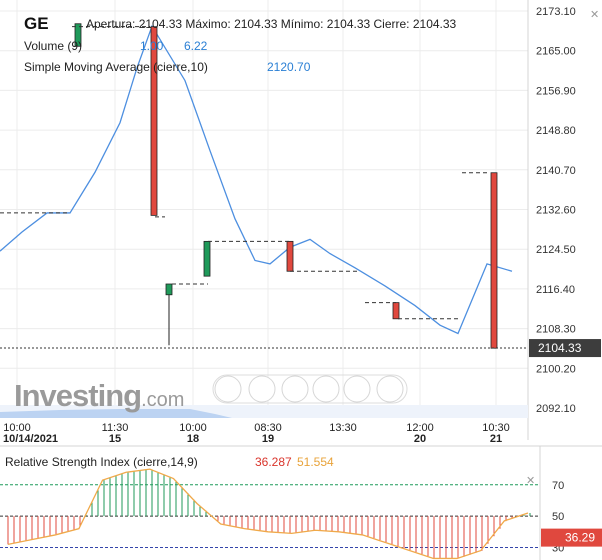 This screenshot has height=560, width=602. What do you see at coordinates (268, 514) in the screenshot?
I see `rsi-line` at bounding box center [268, 514].